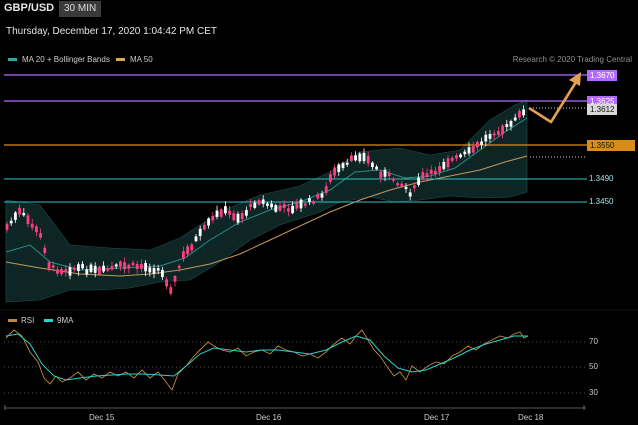 The height and width of the screenshot is (425, 638). Describe the element at coordinates (611, 145) in the screenshot. I see `pivot-label: 1.3550` at that location.